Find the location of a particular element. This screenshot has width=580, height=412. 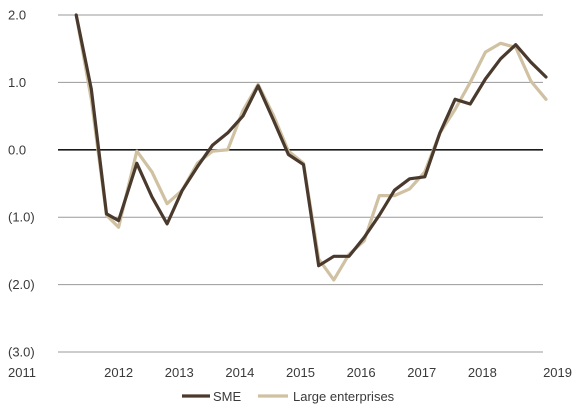

y-tick-label: 2.0 is located at coordinates (17, 15).